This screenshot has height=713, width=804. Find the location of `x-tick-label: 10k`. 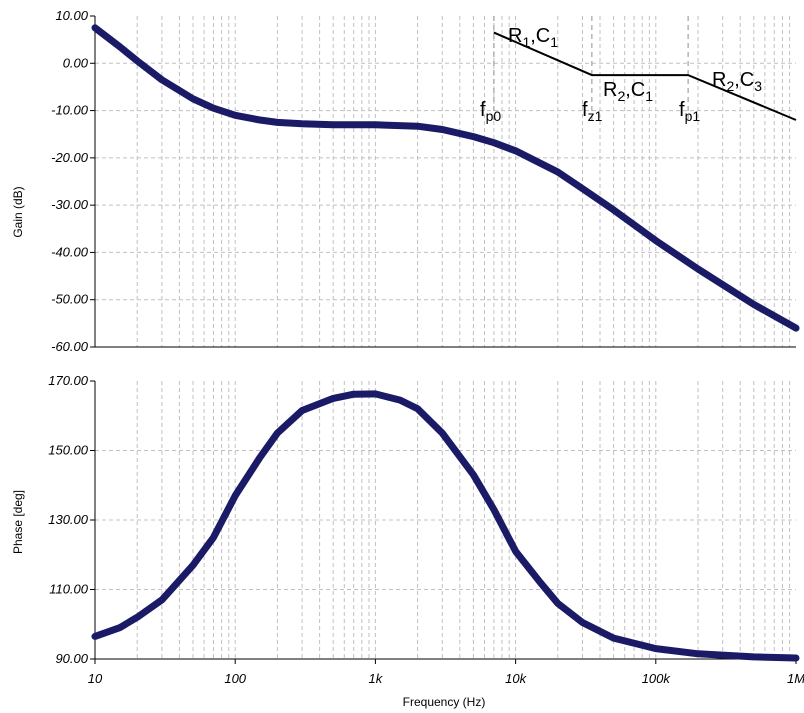

x-tick-label: 10k is located at coordinates (516, 678).